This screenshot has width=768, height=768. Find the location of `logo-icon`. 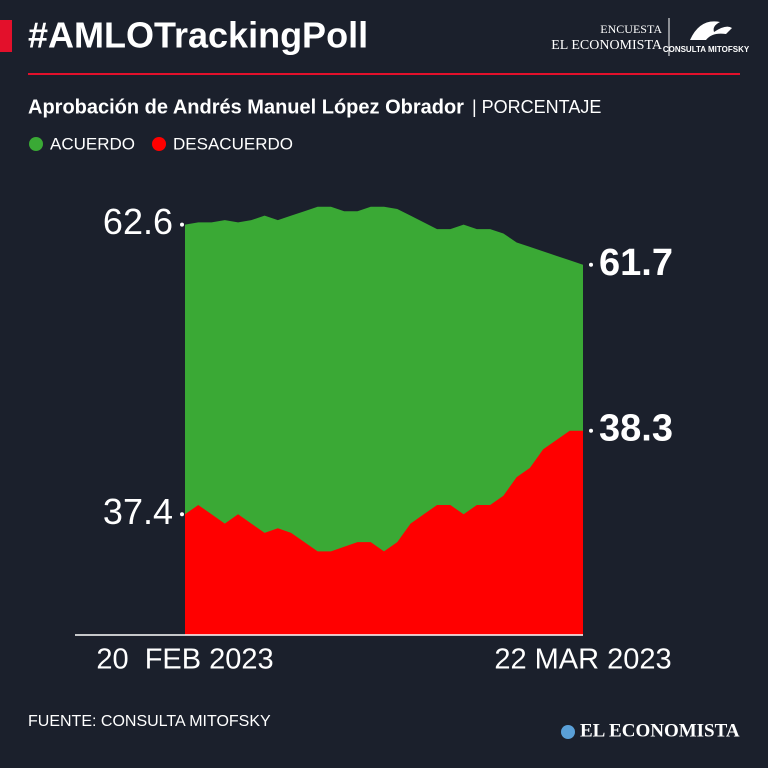

logo-icon is located at coordinates (711, 30).